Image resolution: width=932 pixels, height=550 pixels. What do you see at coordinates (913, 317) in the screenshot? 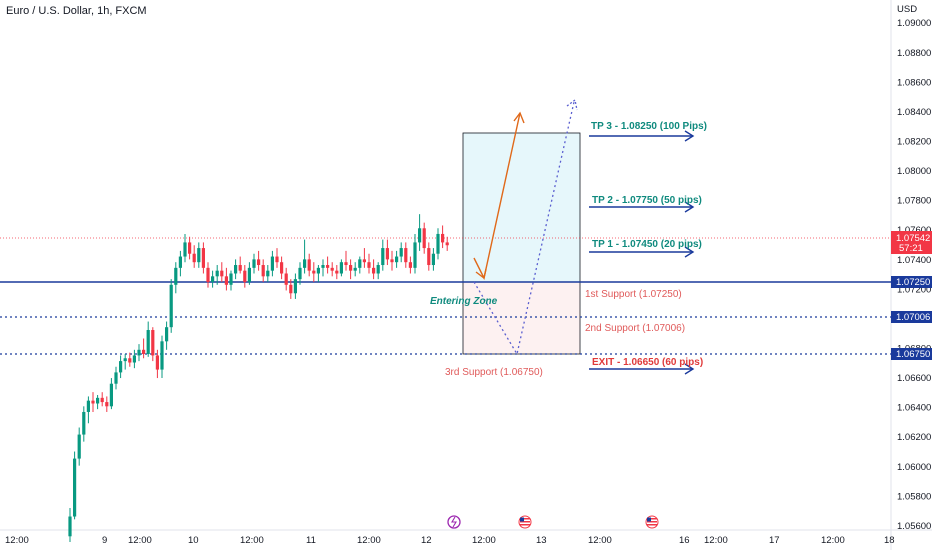
I see `level-badge-2-value: 1.07006` at bounding box center [913, 317].